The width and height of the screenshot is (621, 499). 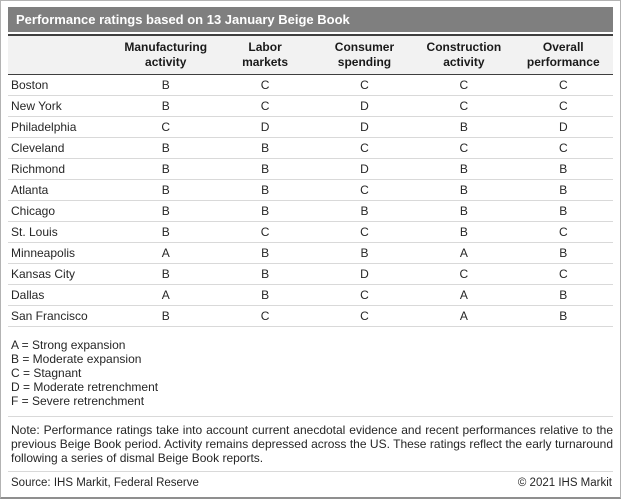 I want to click on table-row: Minneapolis A B B A B, so click(x=310, y=253).